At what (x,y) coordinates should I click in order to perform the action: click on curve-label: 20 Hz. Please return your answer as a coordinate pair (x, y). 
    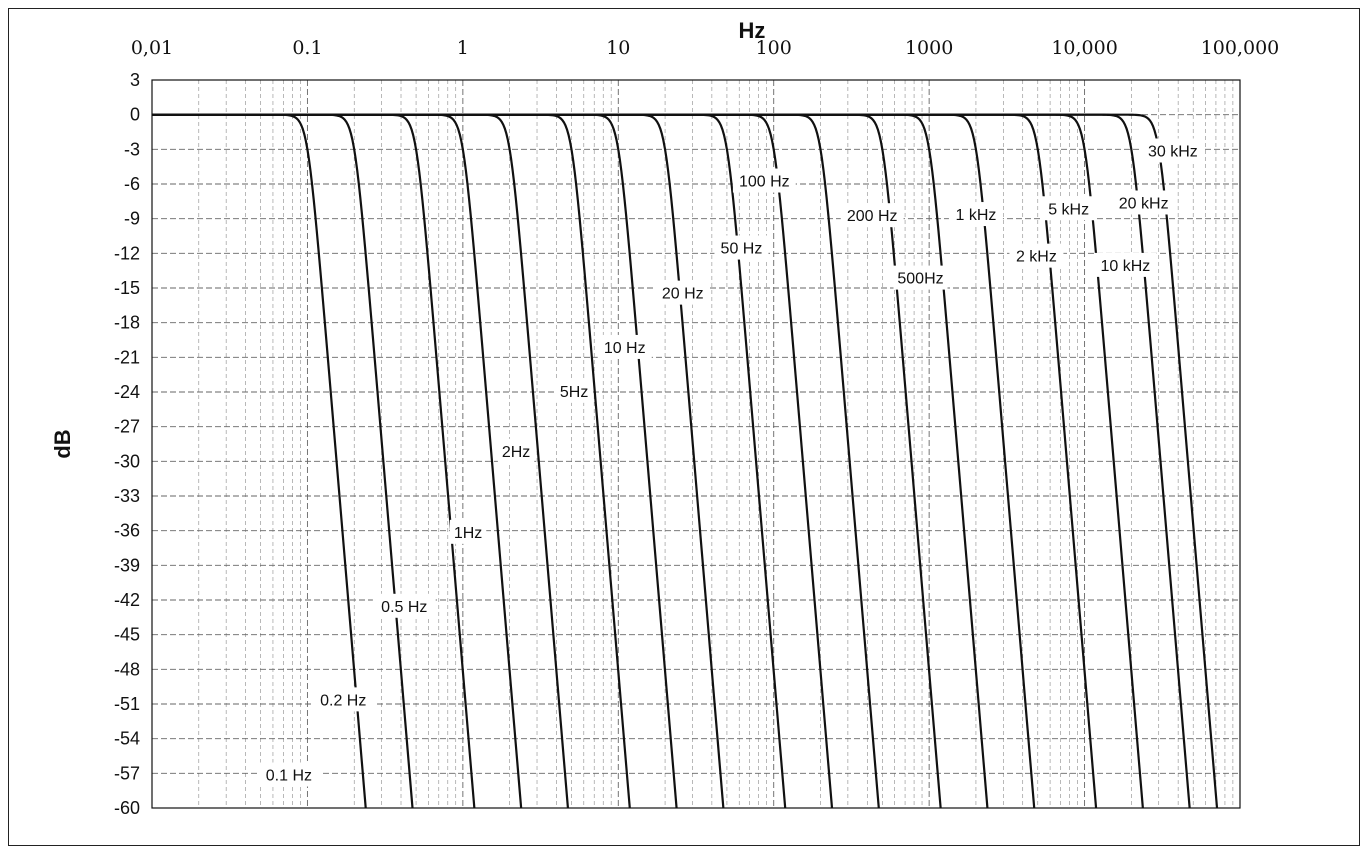
    Looking at the image, I should click on (683, 294).